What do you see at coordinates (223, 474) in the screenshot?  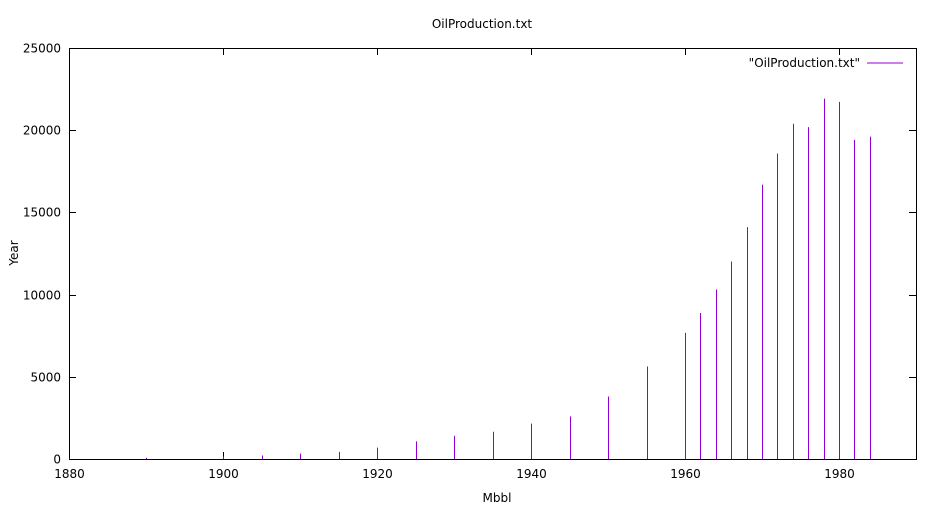 I see `x-tick-label: 1900` at bounding box center [223, 474].